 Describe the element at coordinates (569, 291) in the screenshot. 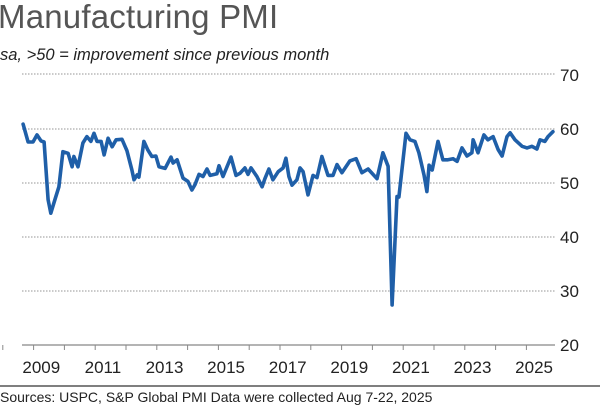

I see `y-tick-label: 30` at that location.